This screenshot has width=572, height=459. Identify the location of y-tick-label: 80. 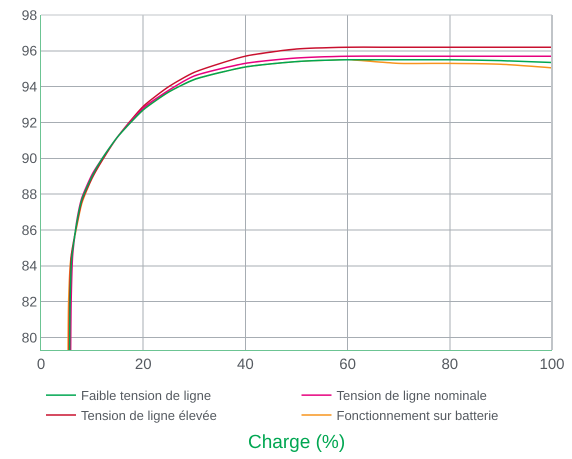
(30, 337).